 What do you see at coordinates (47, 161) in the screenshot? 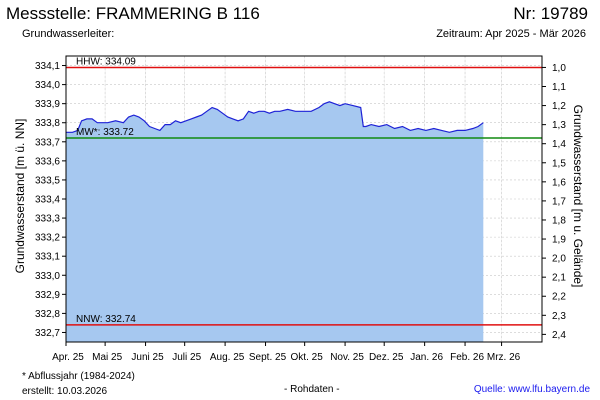
I see `y-tick-label-left: 333,6` at bounding box center [47, 161].